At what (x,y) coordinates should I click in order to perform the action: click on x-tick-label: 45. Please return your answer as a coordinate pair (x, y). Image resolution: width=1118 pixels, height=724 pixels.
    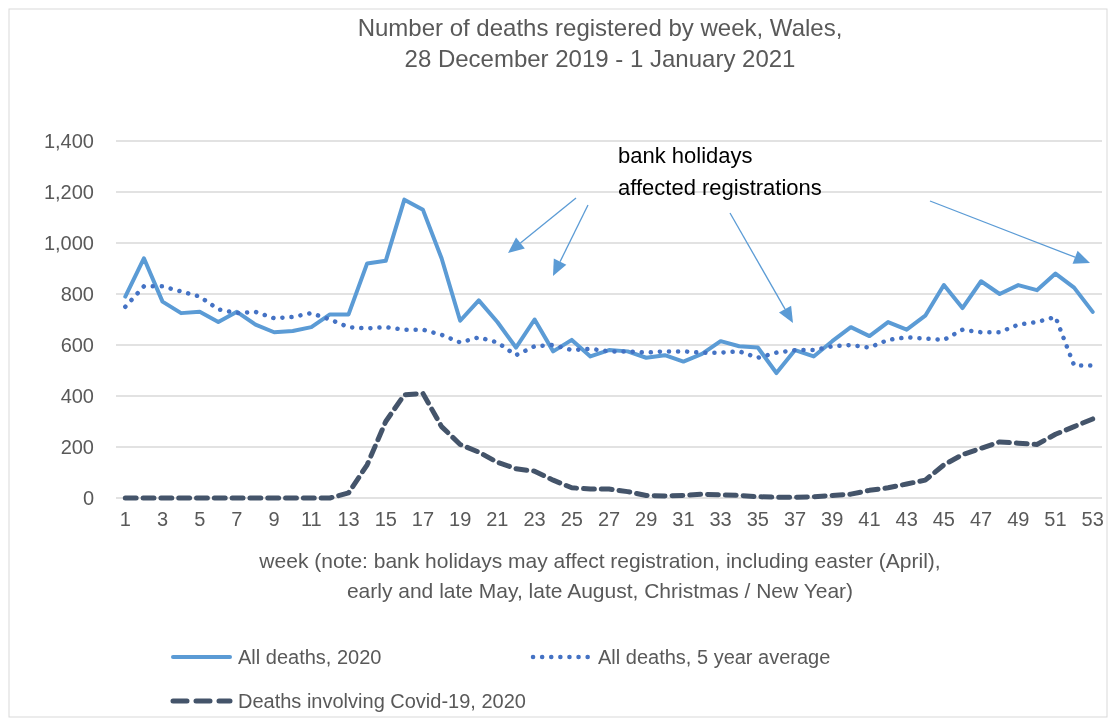
    Looking at the image, I should click on (943, 519).